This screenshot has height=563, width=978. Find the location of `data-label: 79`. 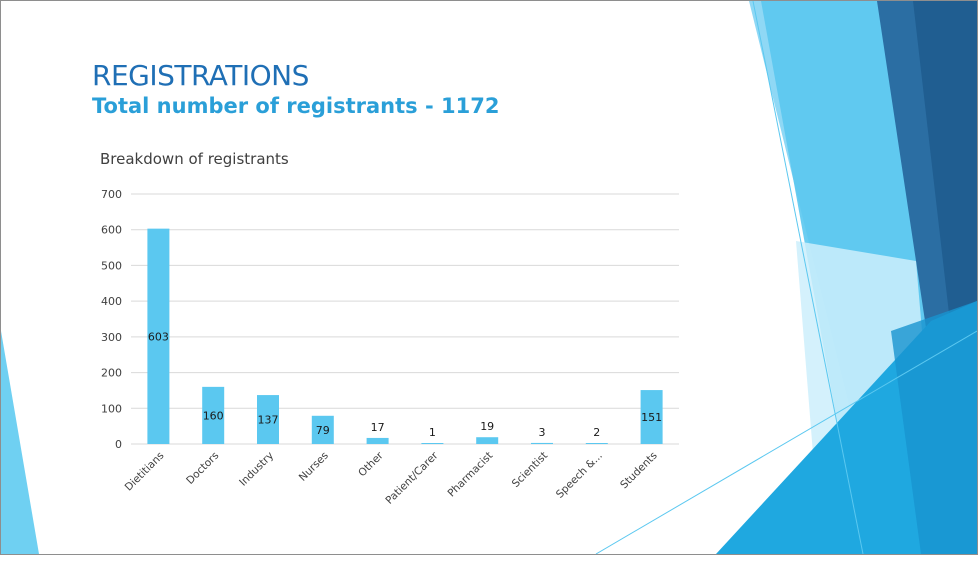

data-label: 79 is located at coordinates (323, 430).